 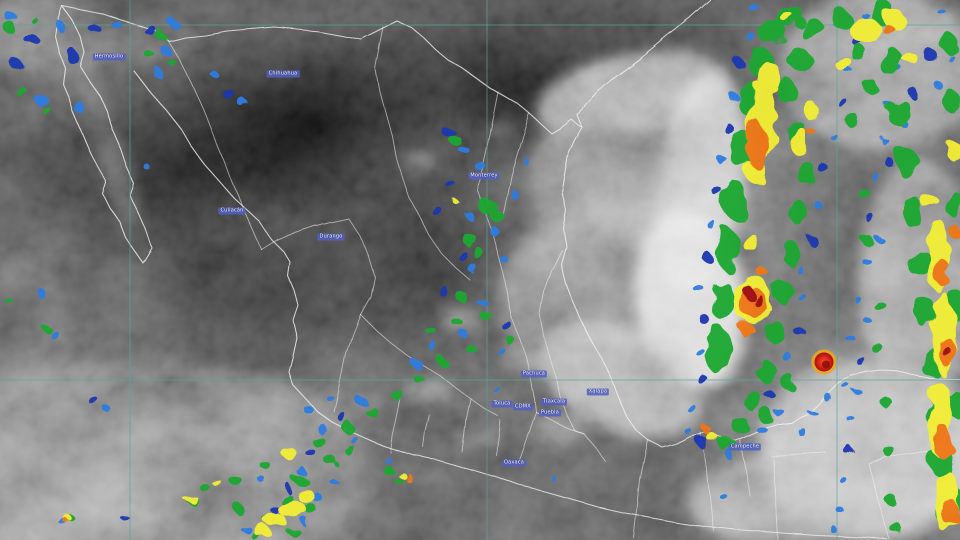 I want to click on city-label-toluca: Toluca, so click(x=502, y=404).